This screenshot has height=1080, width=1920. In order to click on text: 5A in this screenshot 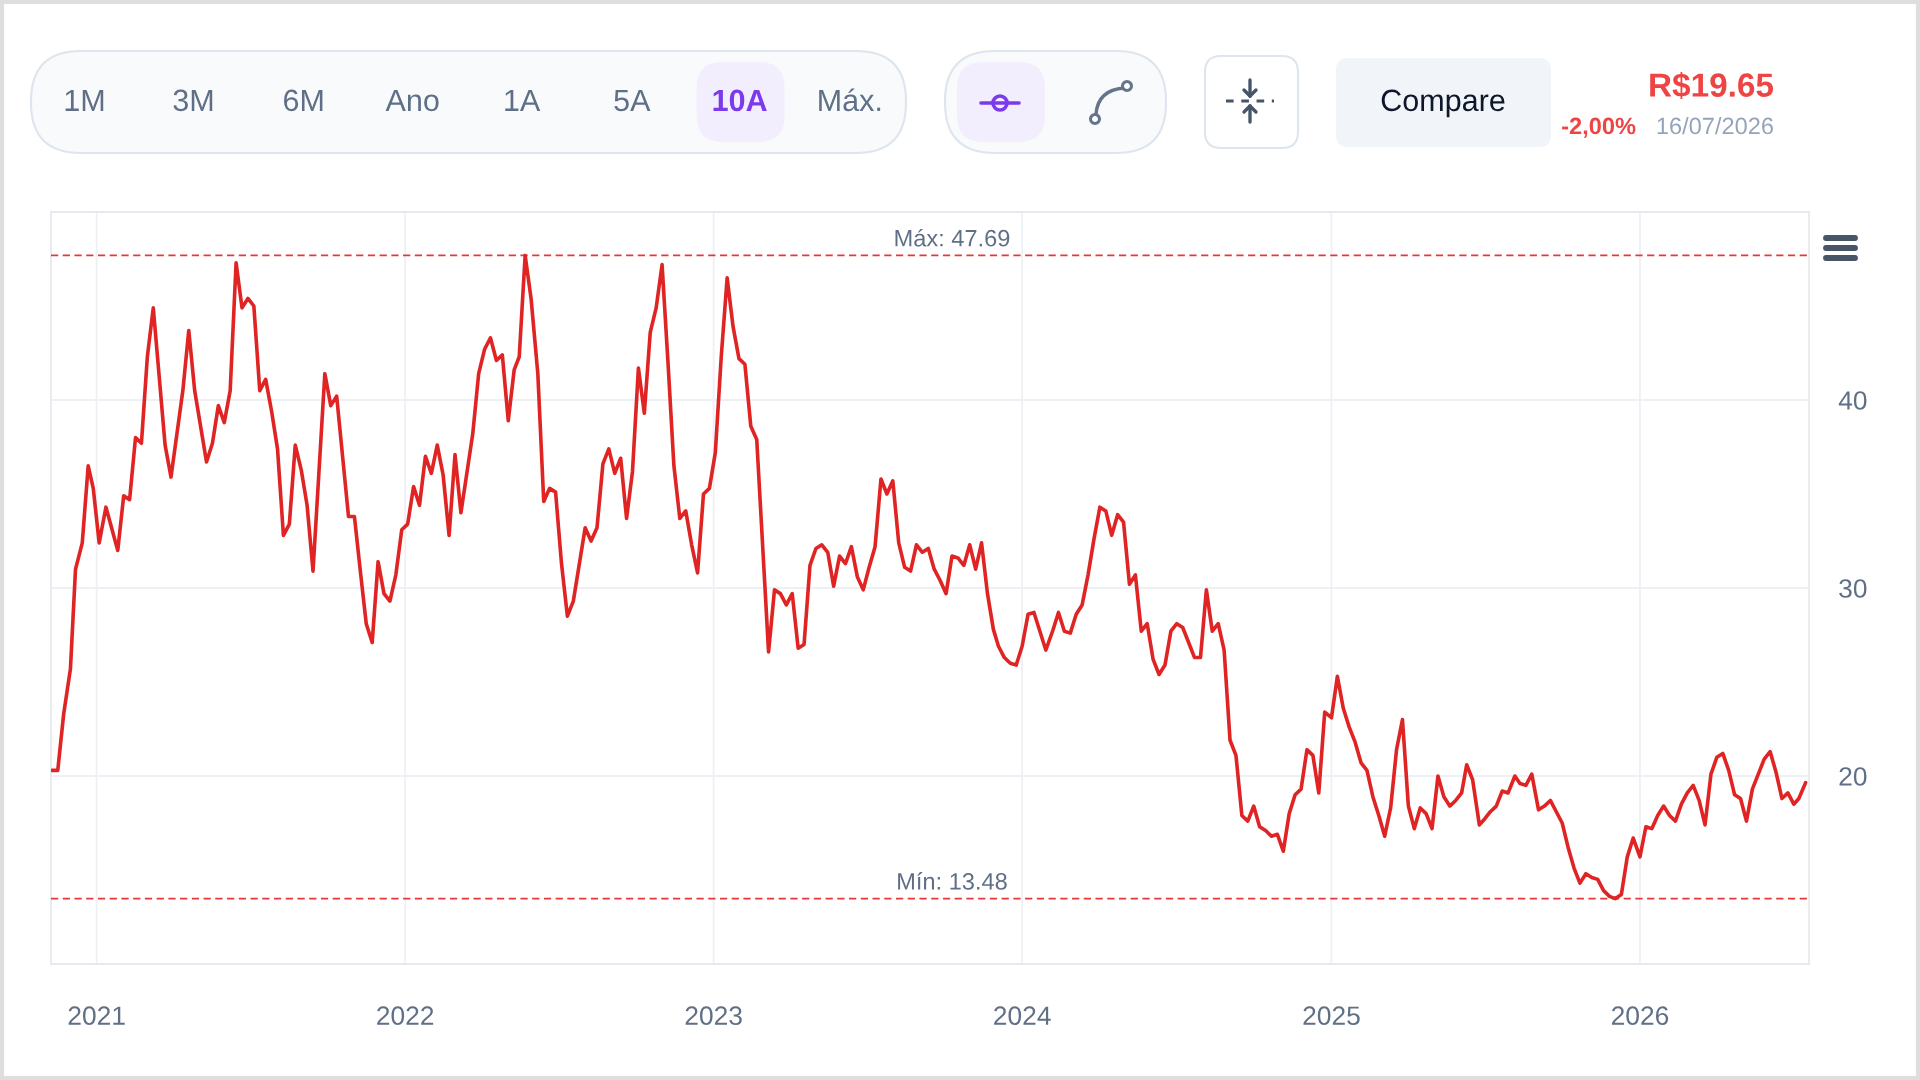, I will do `click(632, 100)`.